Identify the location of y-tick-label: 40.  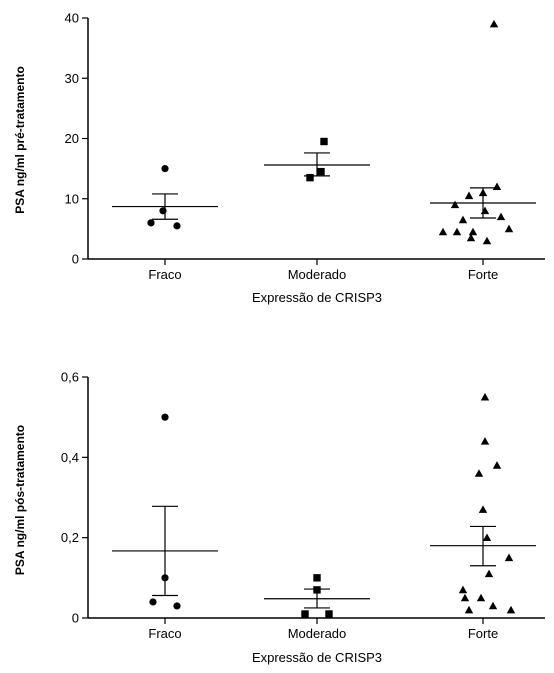
(72, 18).